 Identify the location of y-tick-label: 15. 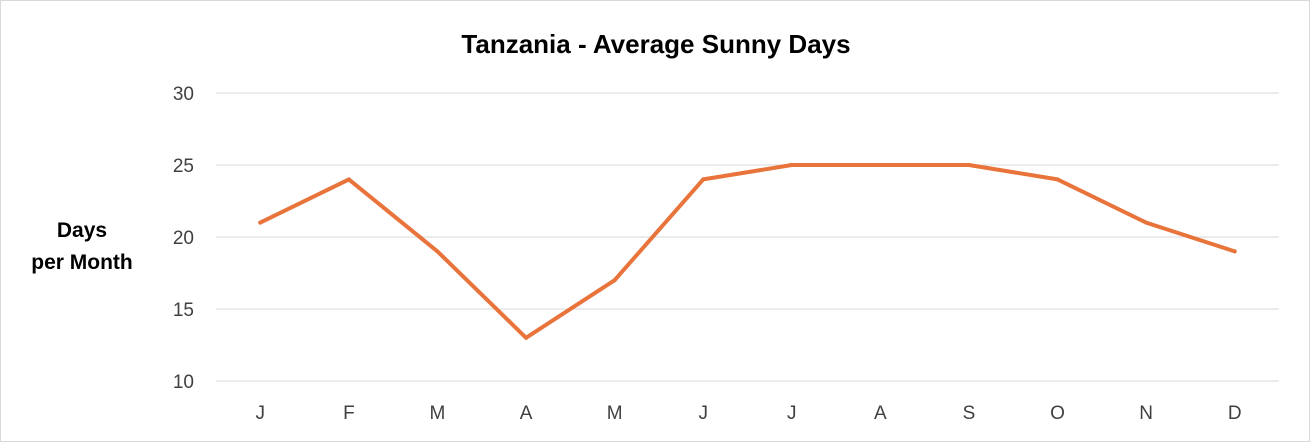
(183, 310).